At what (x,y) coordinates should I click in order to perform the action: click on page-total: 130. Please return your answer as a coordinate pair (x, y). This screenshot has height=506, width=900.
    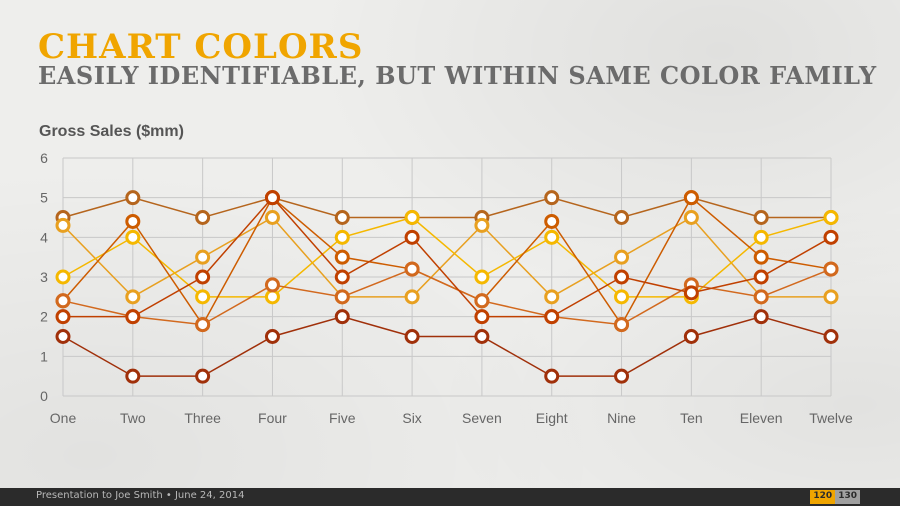
    Looking at the image, I should click on (847, 497).